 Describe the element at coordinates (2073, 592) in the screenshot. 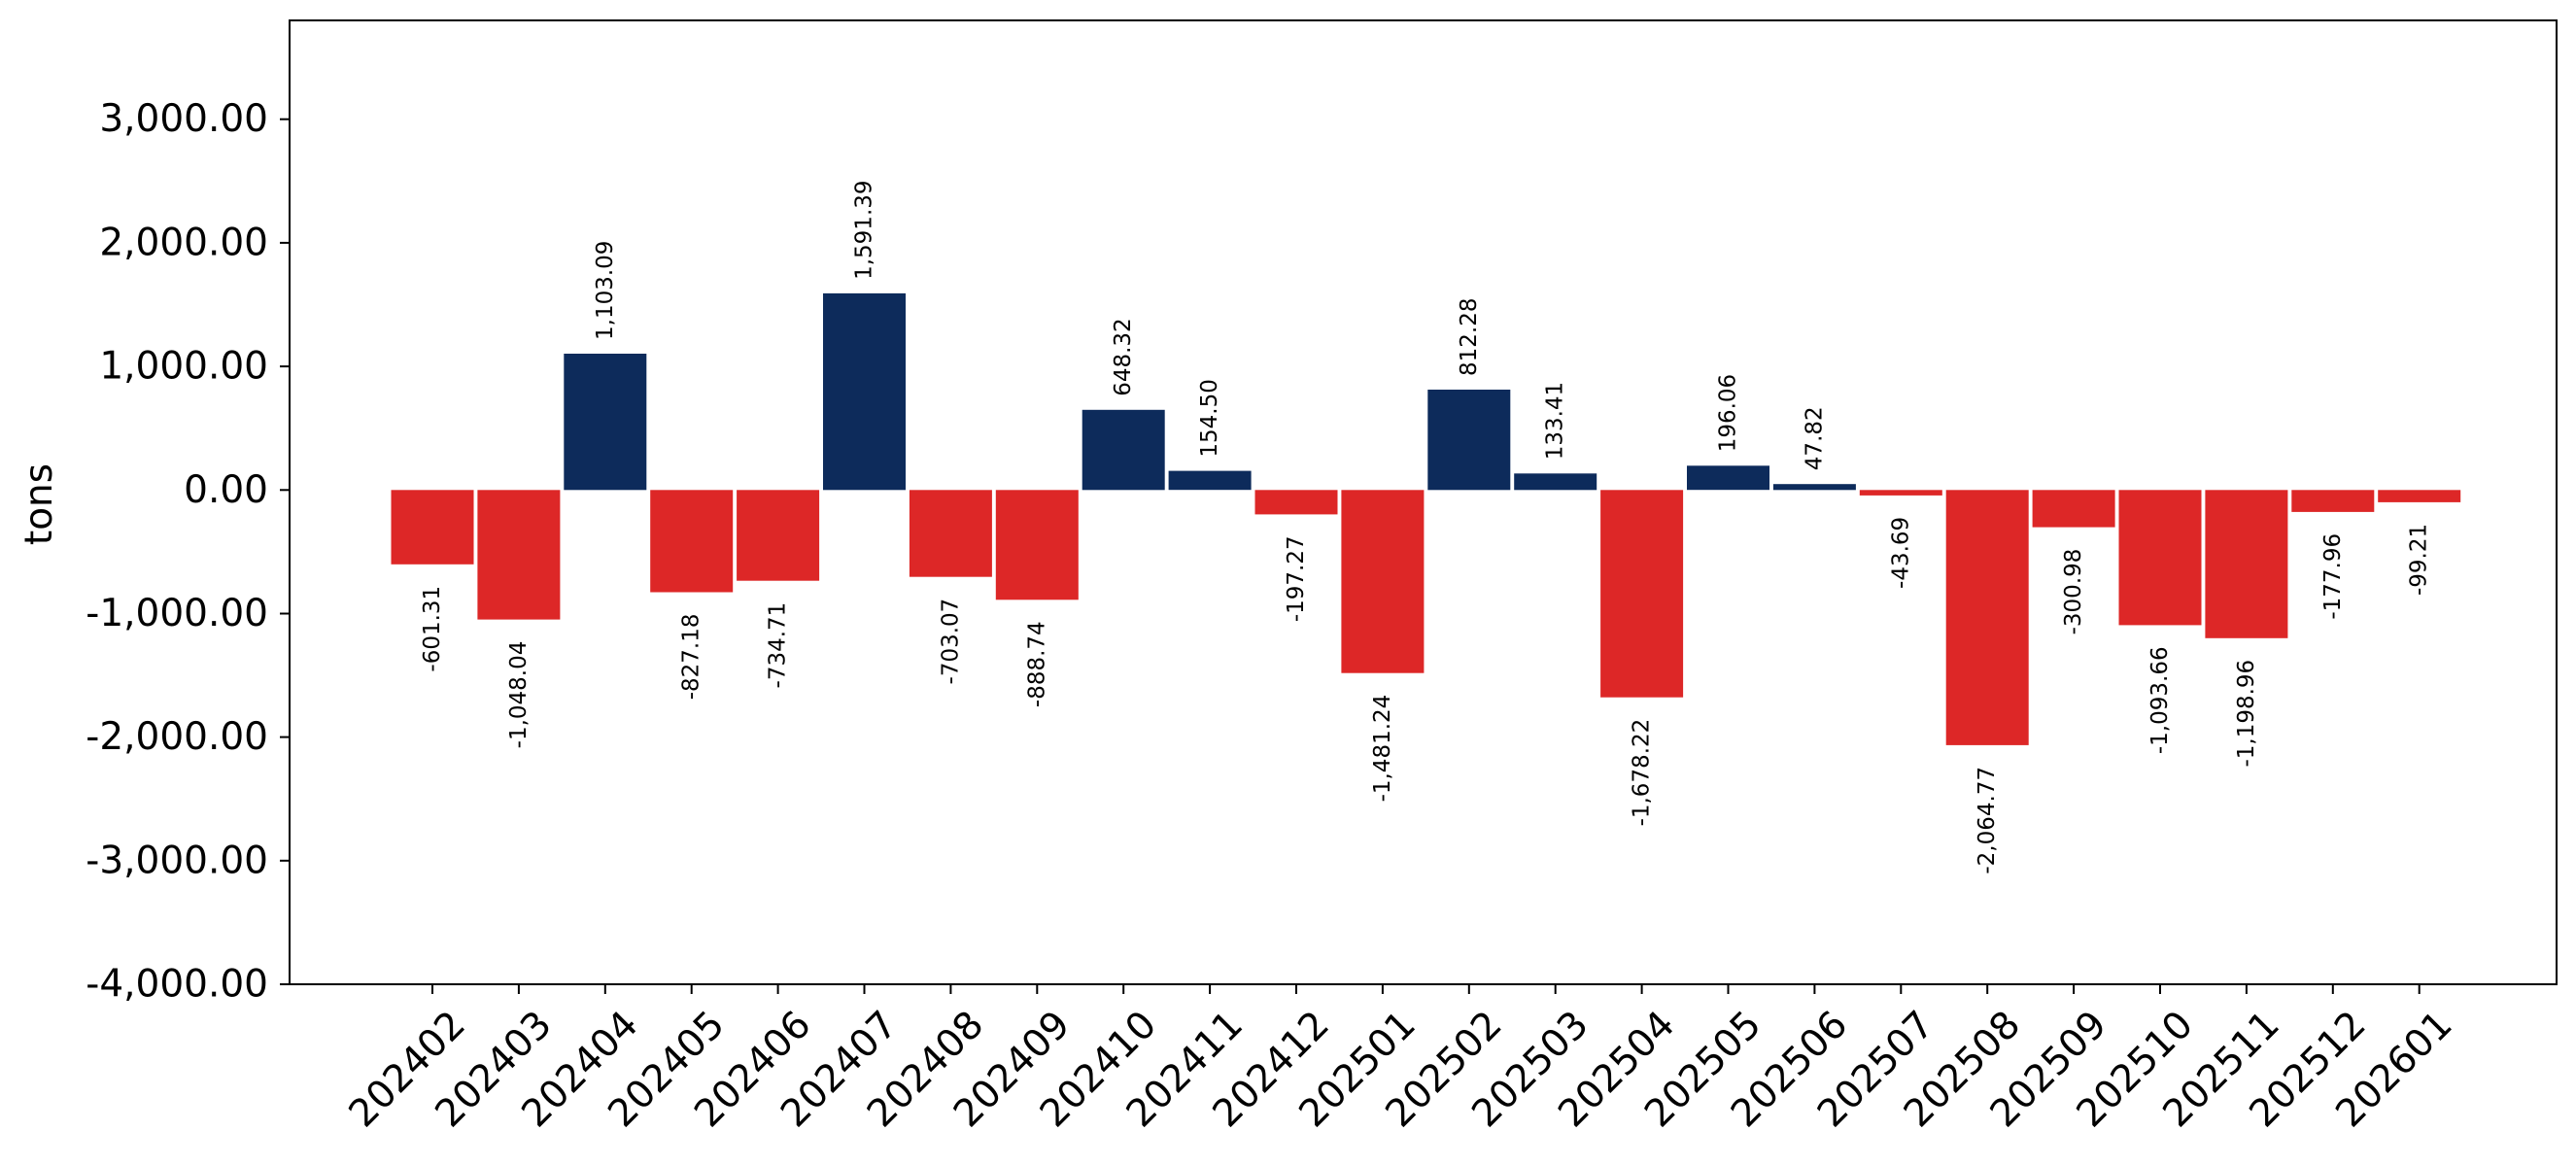

I see `value-label-202509: -300.98` at that location.